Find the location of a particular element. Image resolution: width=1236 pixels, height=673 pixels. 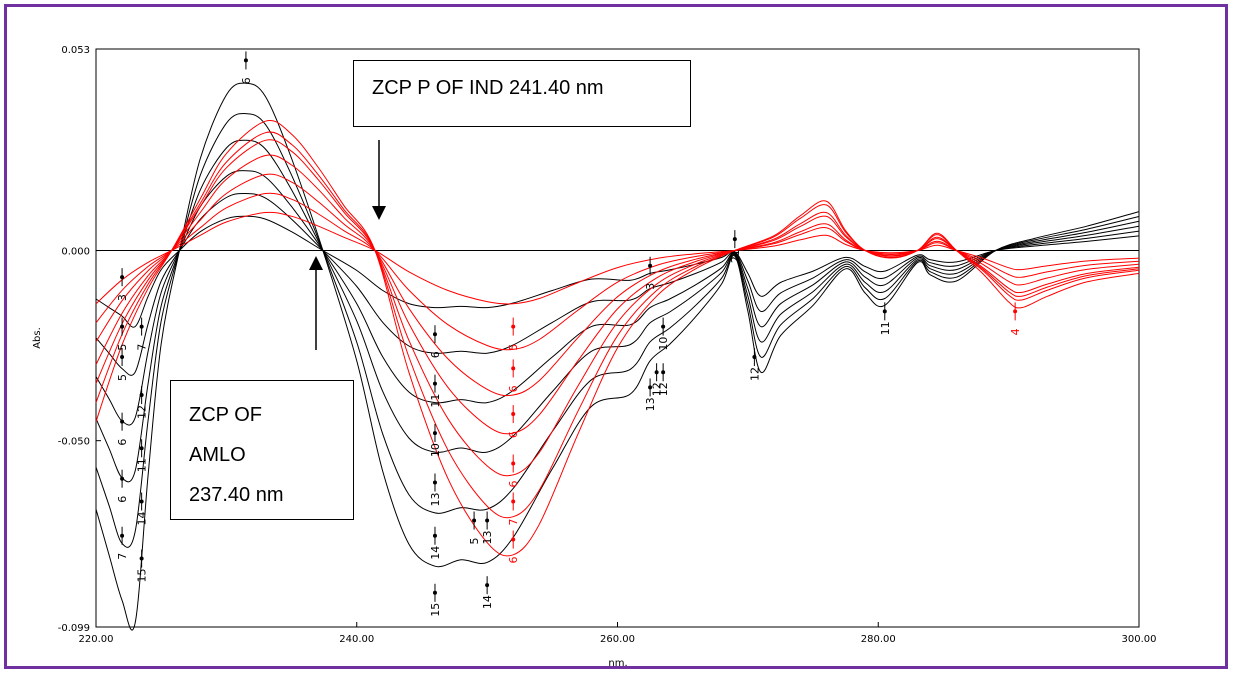

y-axis-title: Abs. is located at coordinates (37, 338).